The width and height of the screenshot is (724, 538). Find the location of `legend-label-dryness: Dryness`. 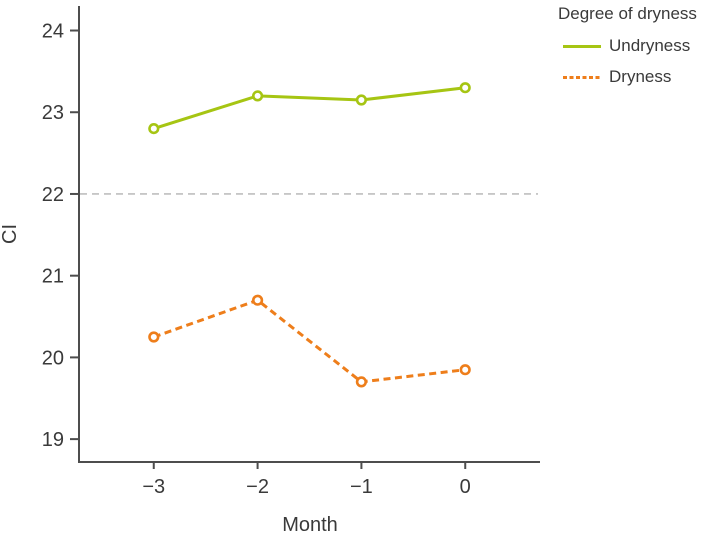

legend-label-dryness: Dryness is located at coordinates (640, 76).